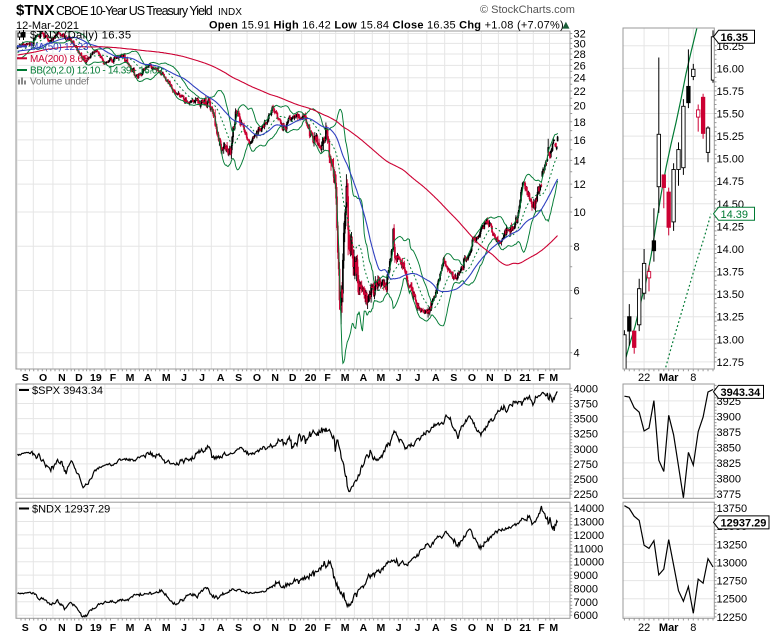  I want to click on svg-text: 15.75, so click(731, 92).